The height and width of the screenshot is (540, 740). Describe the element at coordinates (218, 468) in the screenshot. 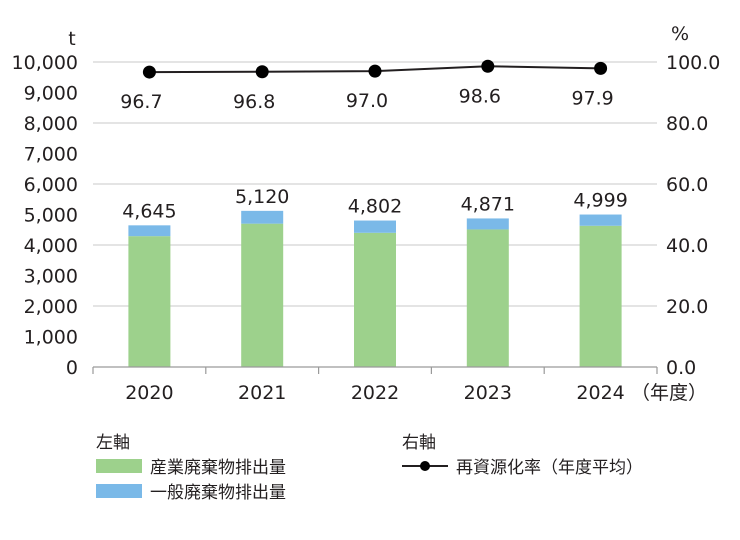

I see `legend-label-industrial-waste: 産業廃棄物排出量` at that location.